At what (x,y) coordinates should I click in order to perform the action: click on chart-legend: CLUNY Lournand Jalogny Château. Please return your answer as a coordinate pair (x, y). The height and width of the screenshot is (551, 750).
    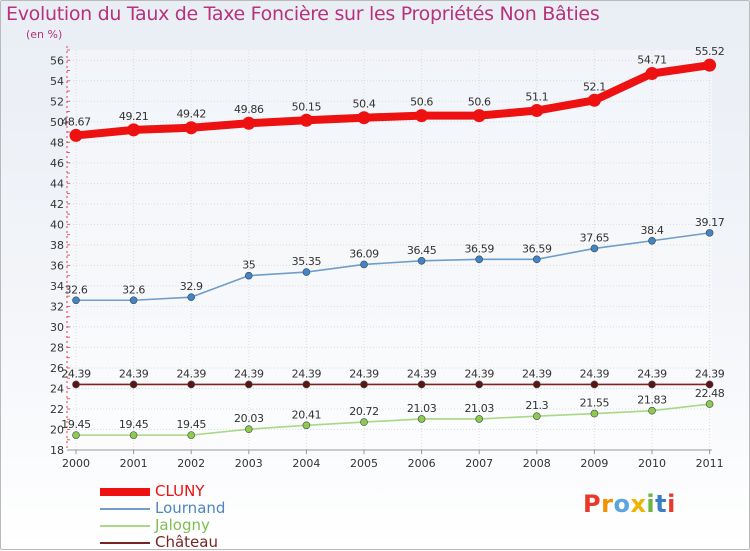
    Looking at the image, I should click on (162, 517).